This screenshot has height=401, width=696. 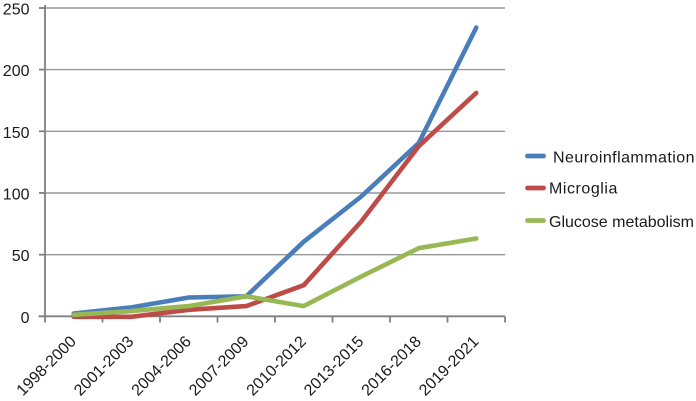 What do you see at coordinates (583, 189) in the screenshot?
I see `svg-text: Microglia` at bounding box center [583, 189].